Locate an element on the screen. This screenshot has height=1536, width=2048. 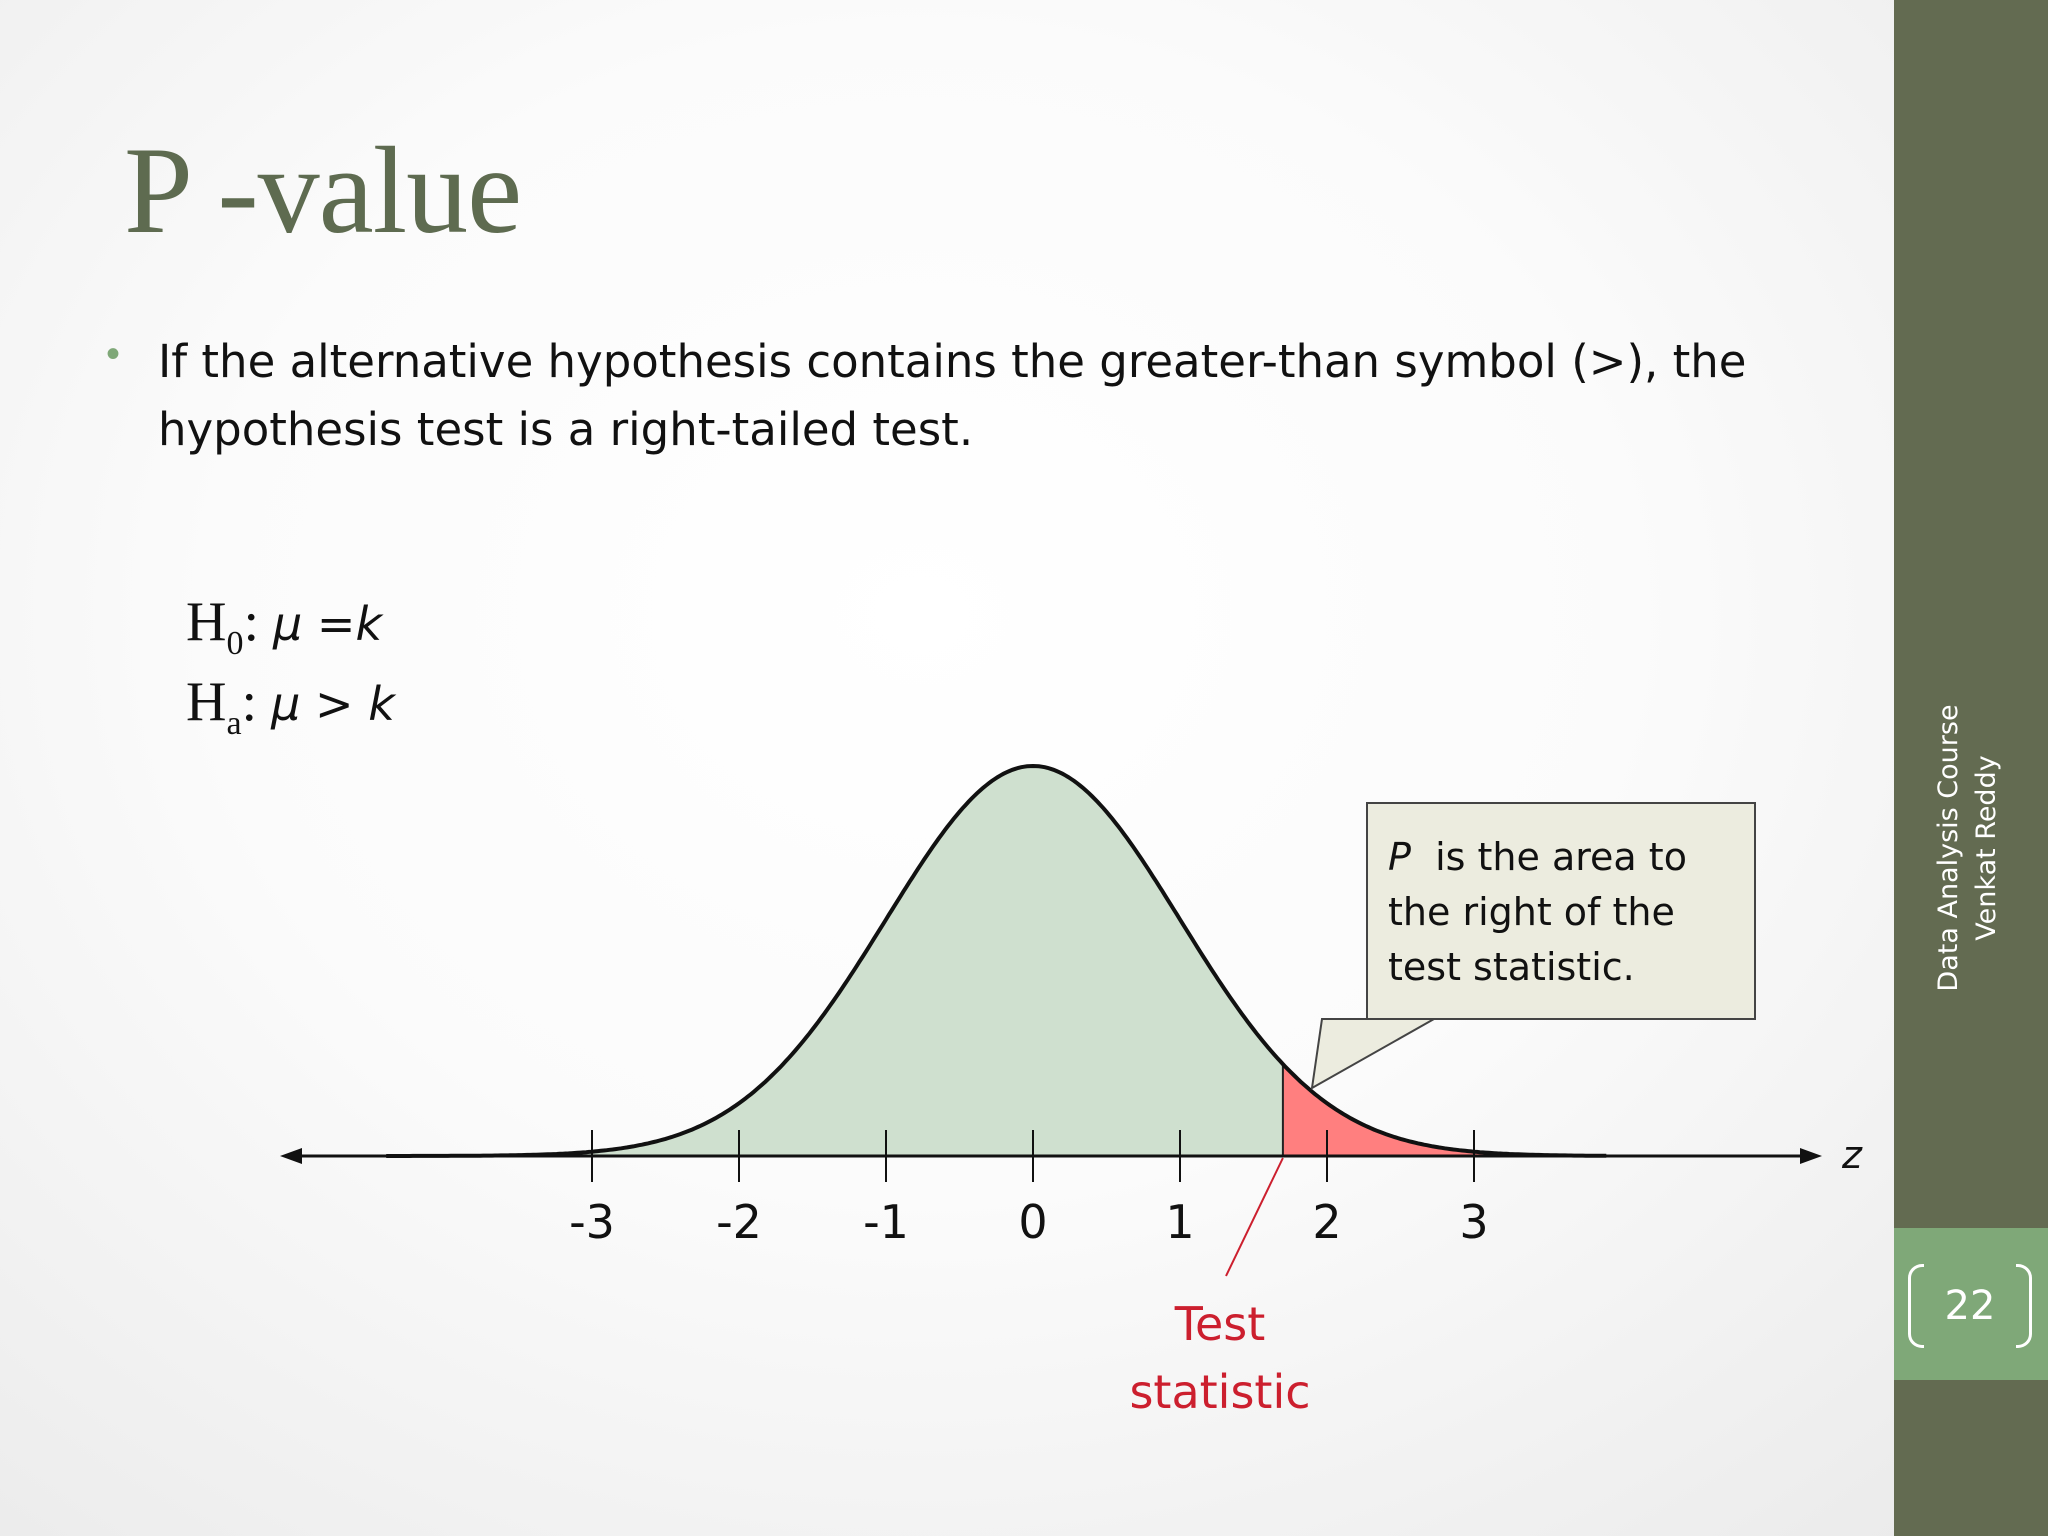
null-hypothesis-k: k is located at coordinates (369, 624).